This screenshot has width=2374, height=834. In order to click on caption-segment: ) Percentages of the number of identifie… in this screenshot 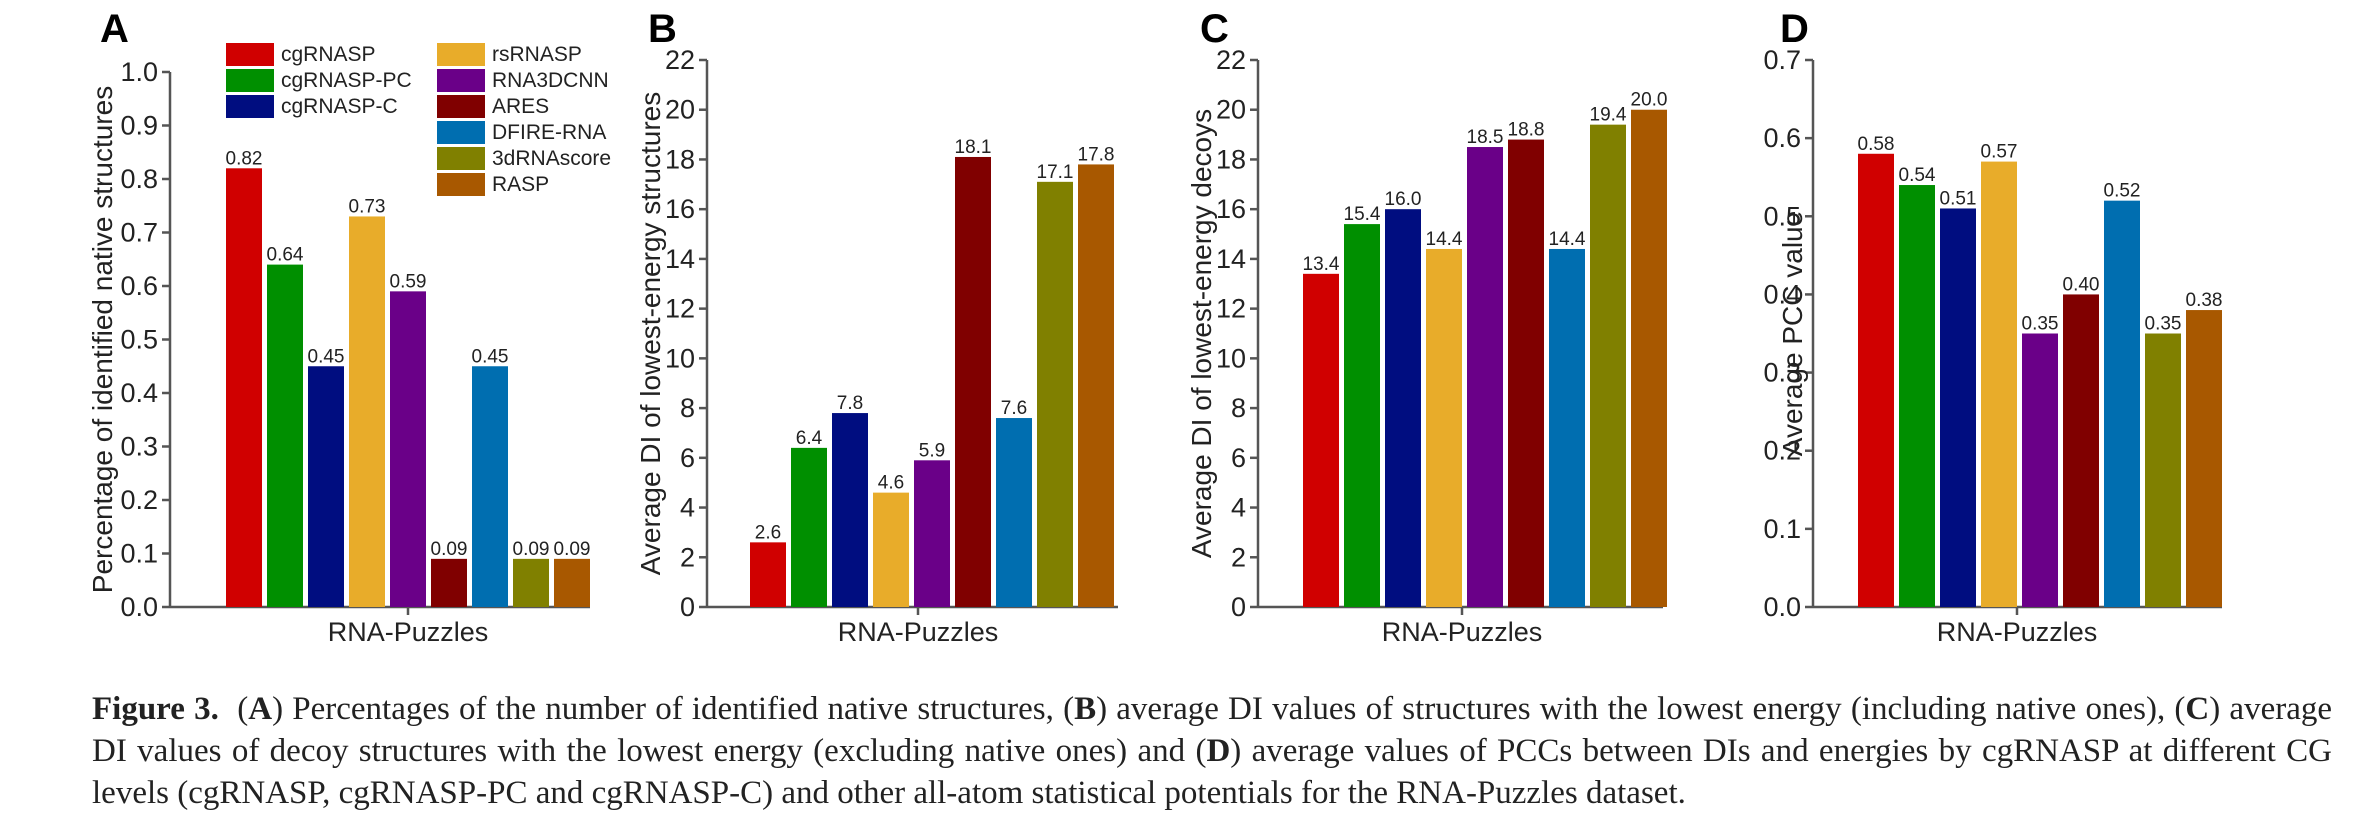, I will do `click(673, 709)`.